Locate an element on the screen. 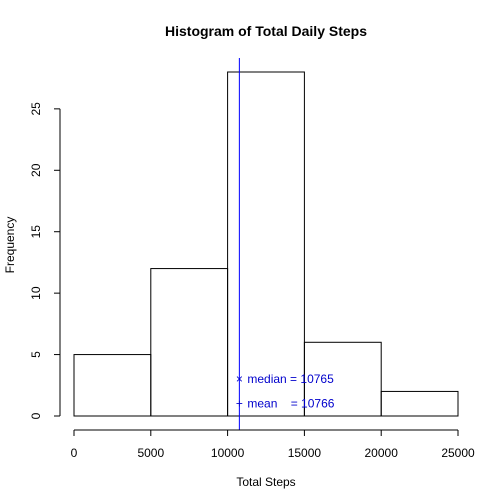  annotations-group: × median = 10765 + mean = 10766 is located at coordinates (285, 391).